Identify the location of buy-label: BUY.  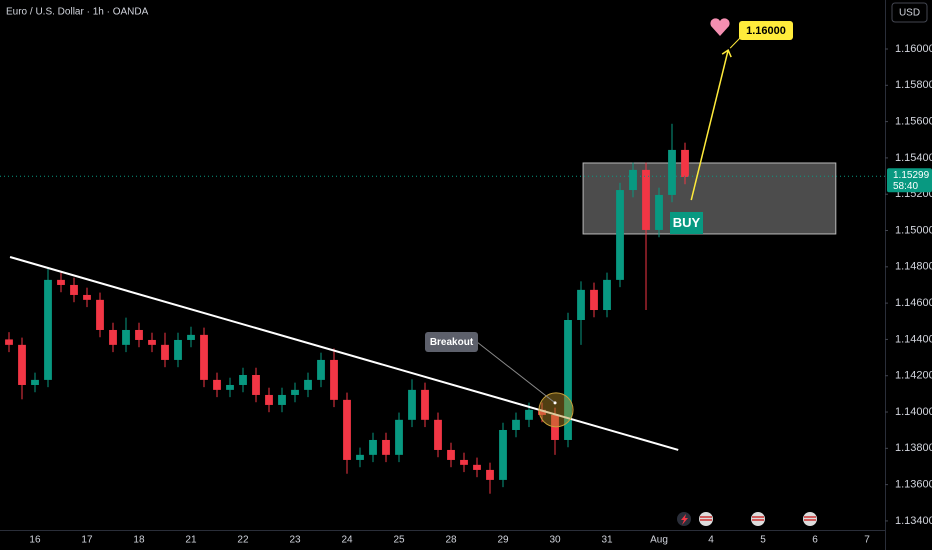
(687, 222).